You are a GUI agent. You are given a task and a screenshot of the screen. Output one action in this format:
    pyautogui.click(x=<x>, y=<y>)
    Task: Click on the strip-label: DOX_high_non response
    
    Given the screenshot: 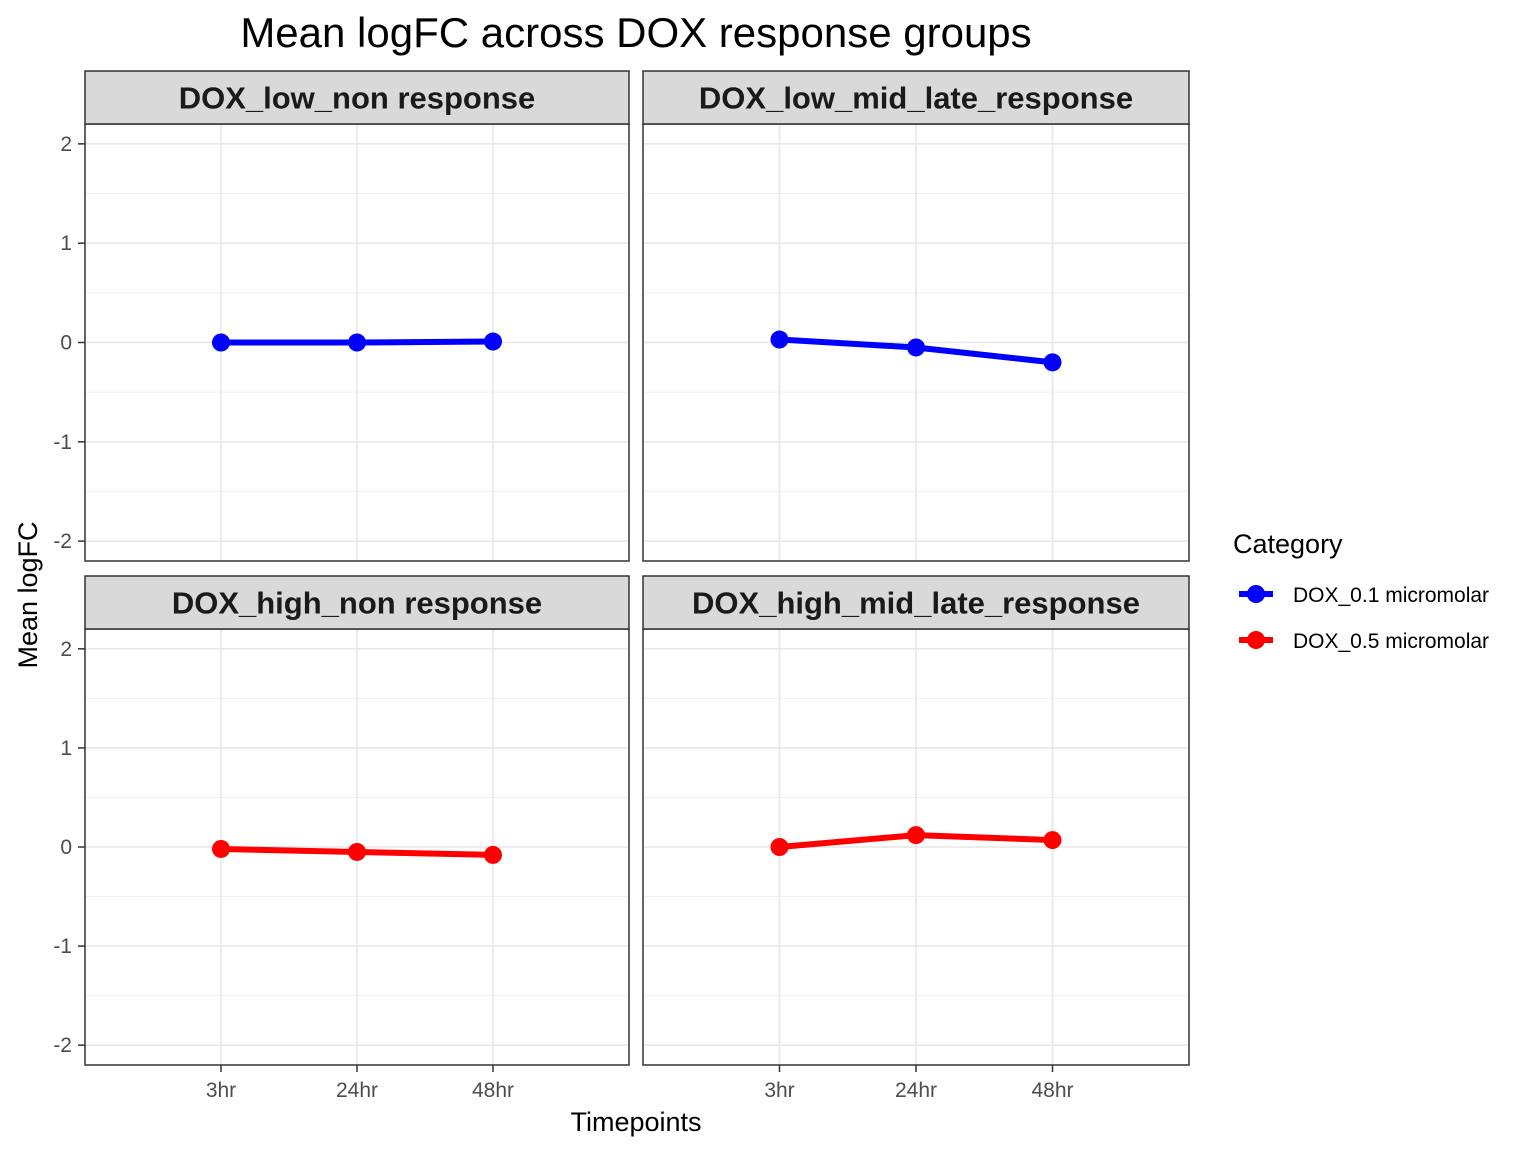 What is the action you would take?
    pyautogui.click(x=357, y=603)
    